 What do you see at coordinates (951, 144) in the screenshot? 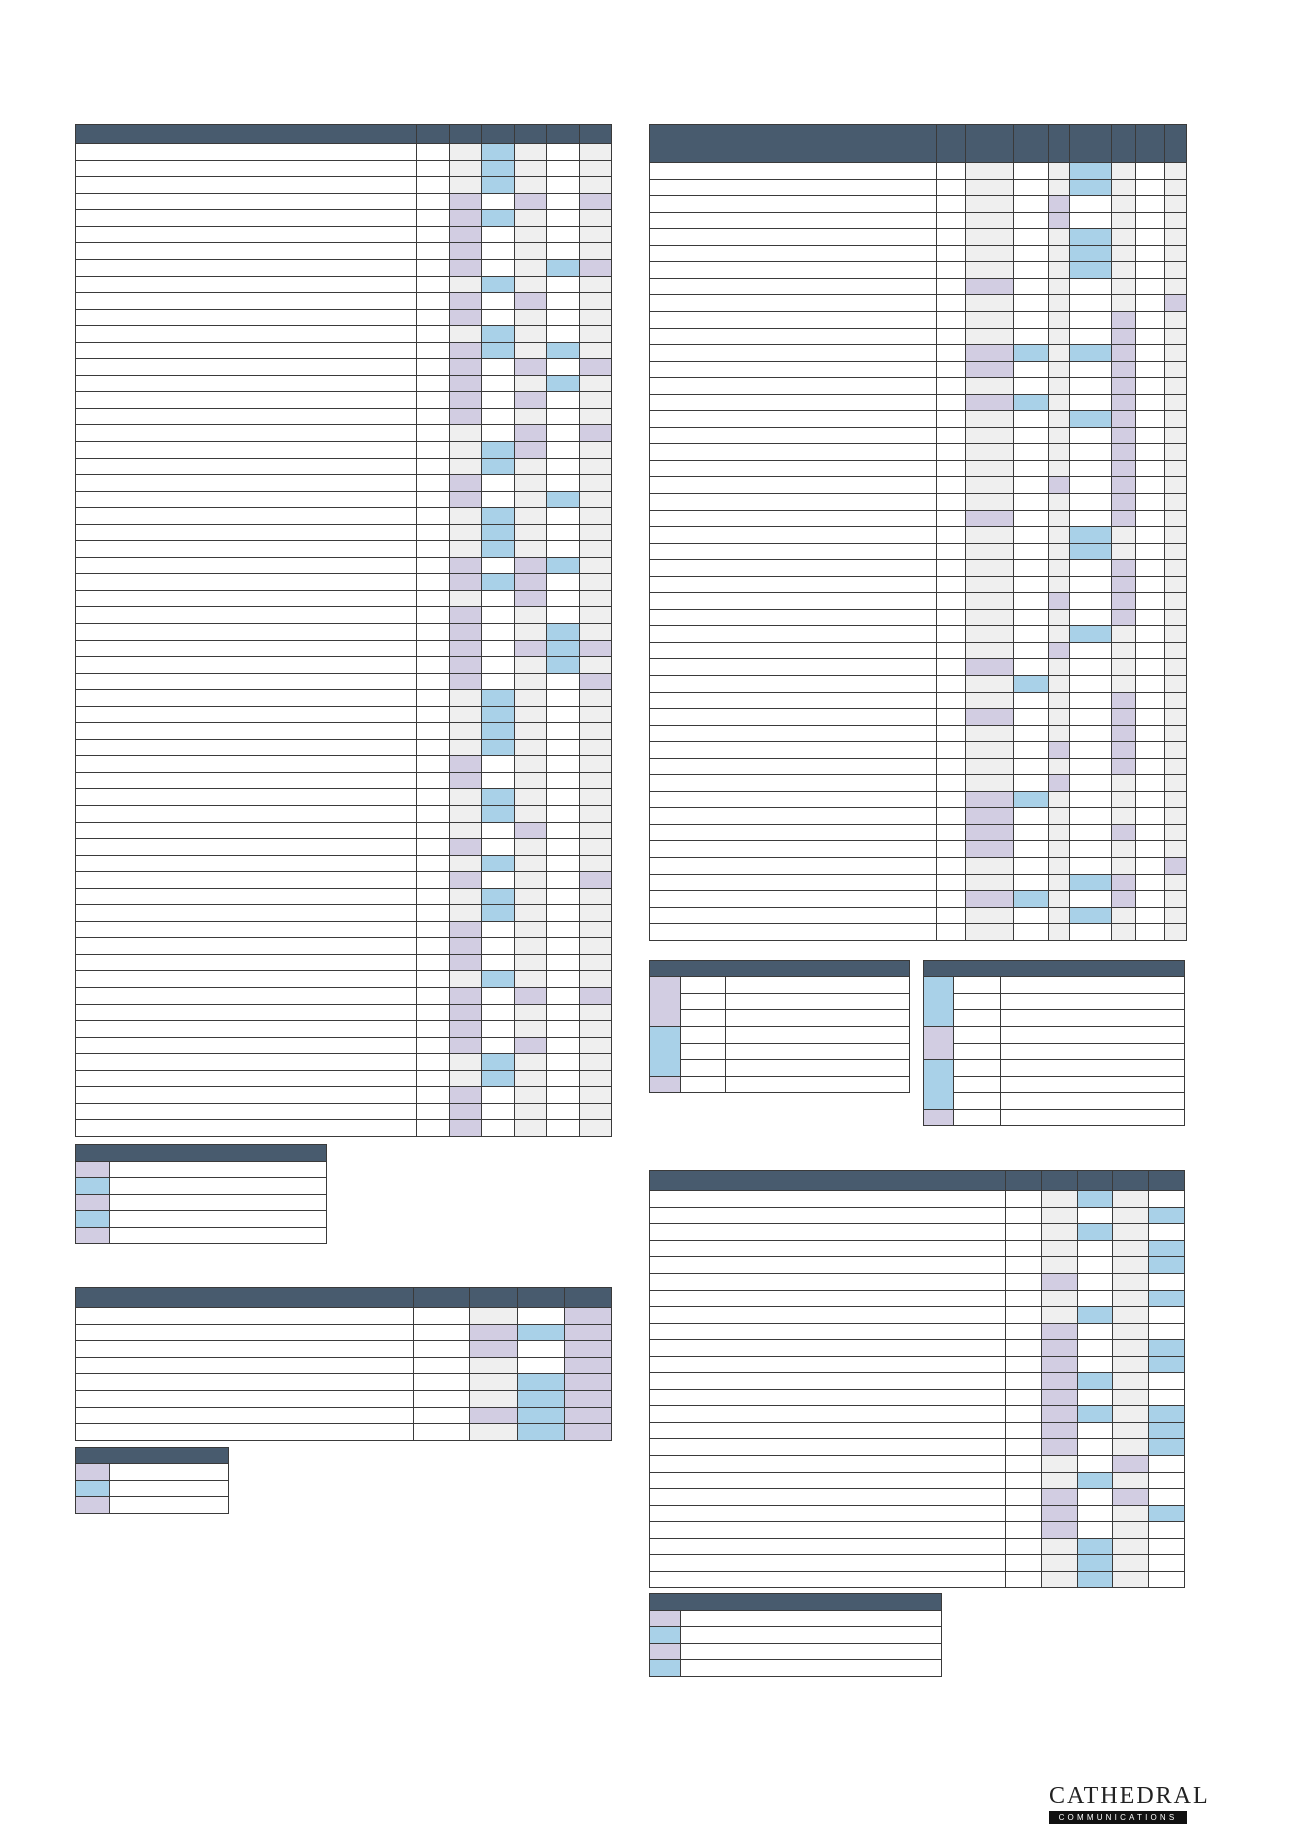
I see `header-cell` at bounding box center [951, 144].